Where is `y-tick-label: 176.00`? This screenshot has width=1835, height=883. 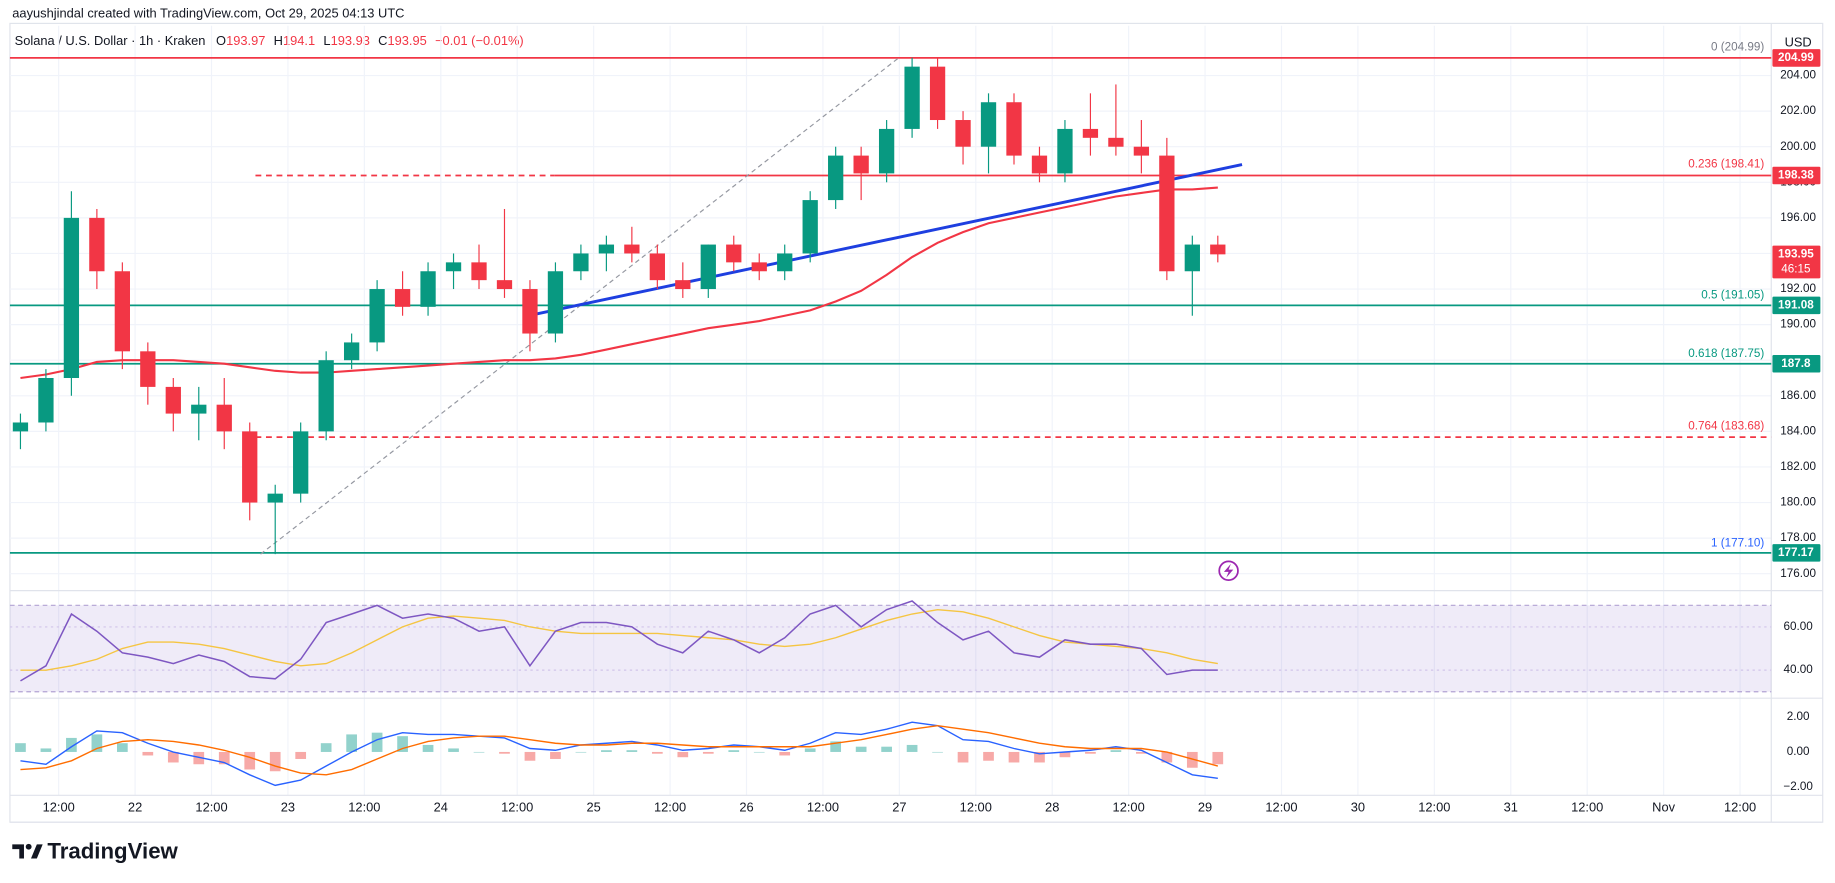 y-tick-label: 176.00 is located at coordinates (1798, 573).